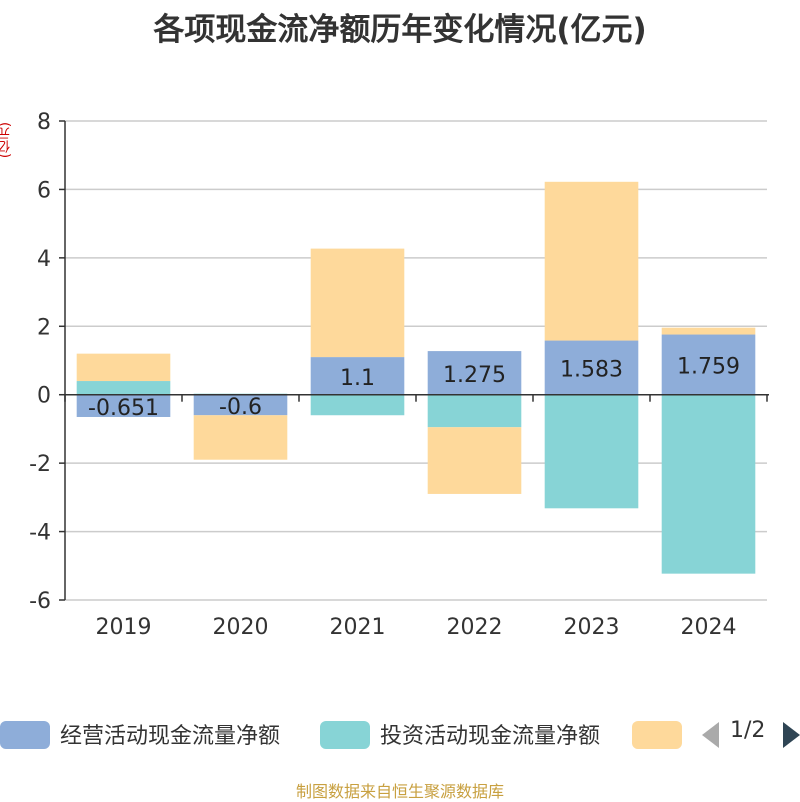  What do you see at coordinates (345, 735) in the screenshot?
I see `legend-swatch-investing` at bounding box center [345, 735].